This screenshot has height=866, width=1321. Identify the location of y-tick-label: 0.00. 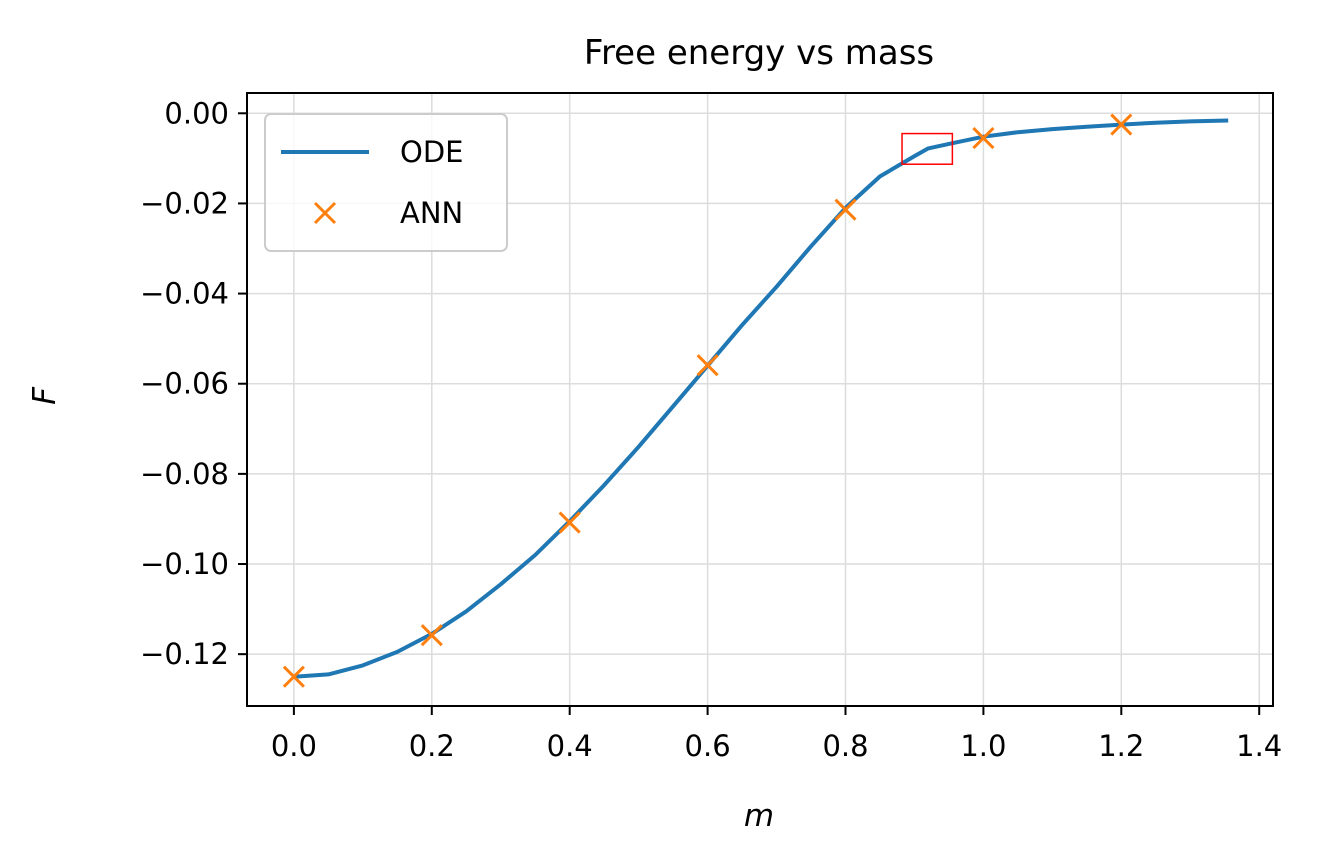
(196, 113).